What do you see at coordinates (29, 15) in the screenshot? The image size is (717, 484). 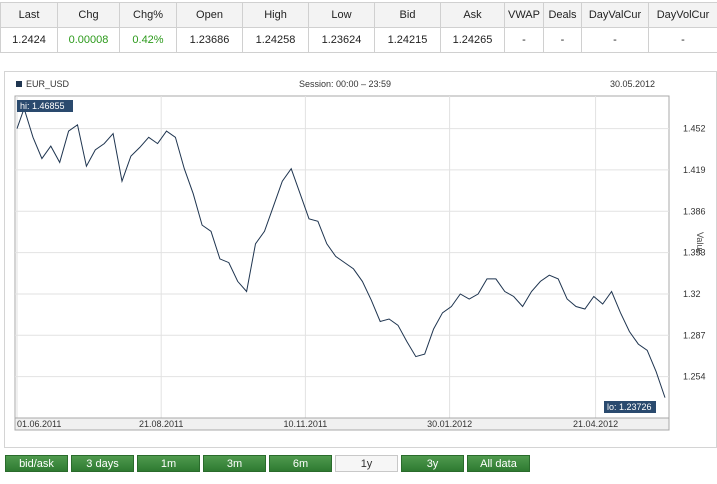 I see `header-last: Last` at bounding box center [29, 15].